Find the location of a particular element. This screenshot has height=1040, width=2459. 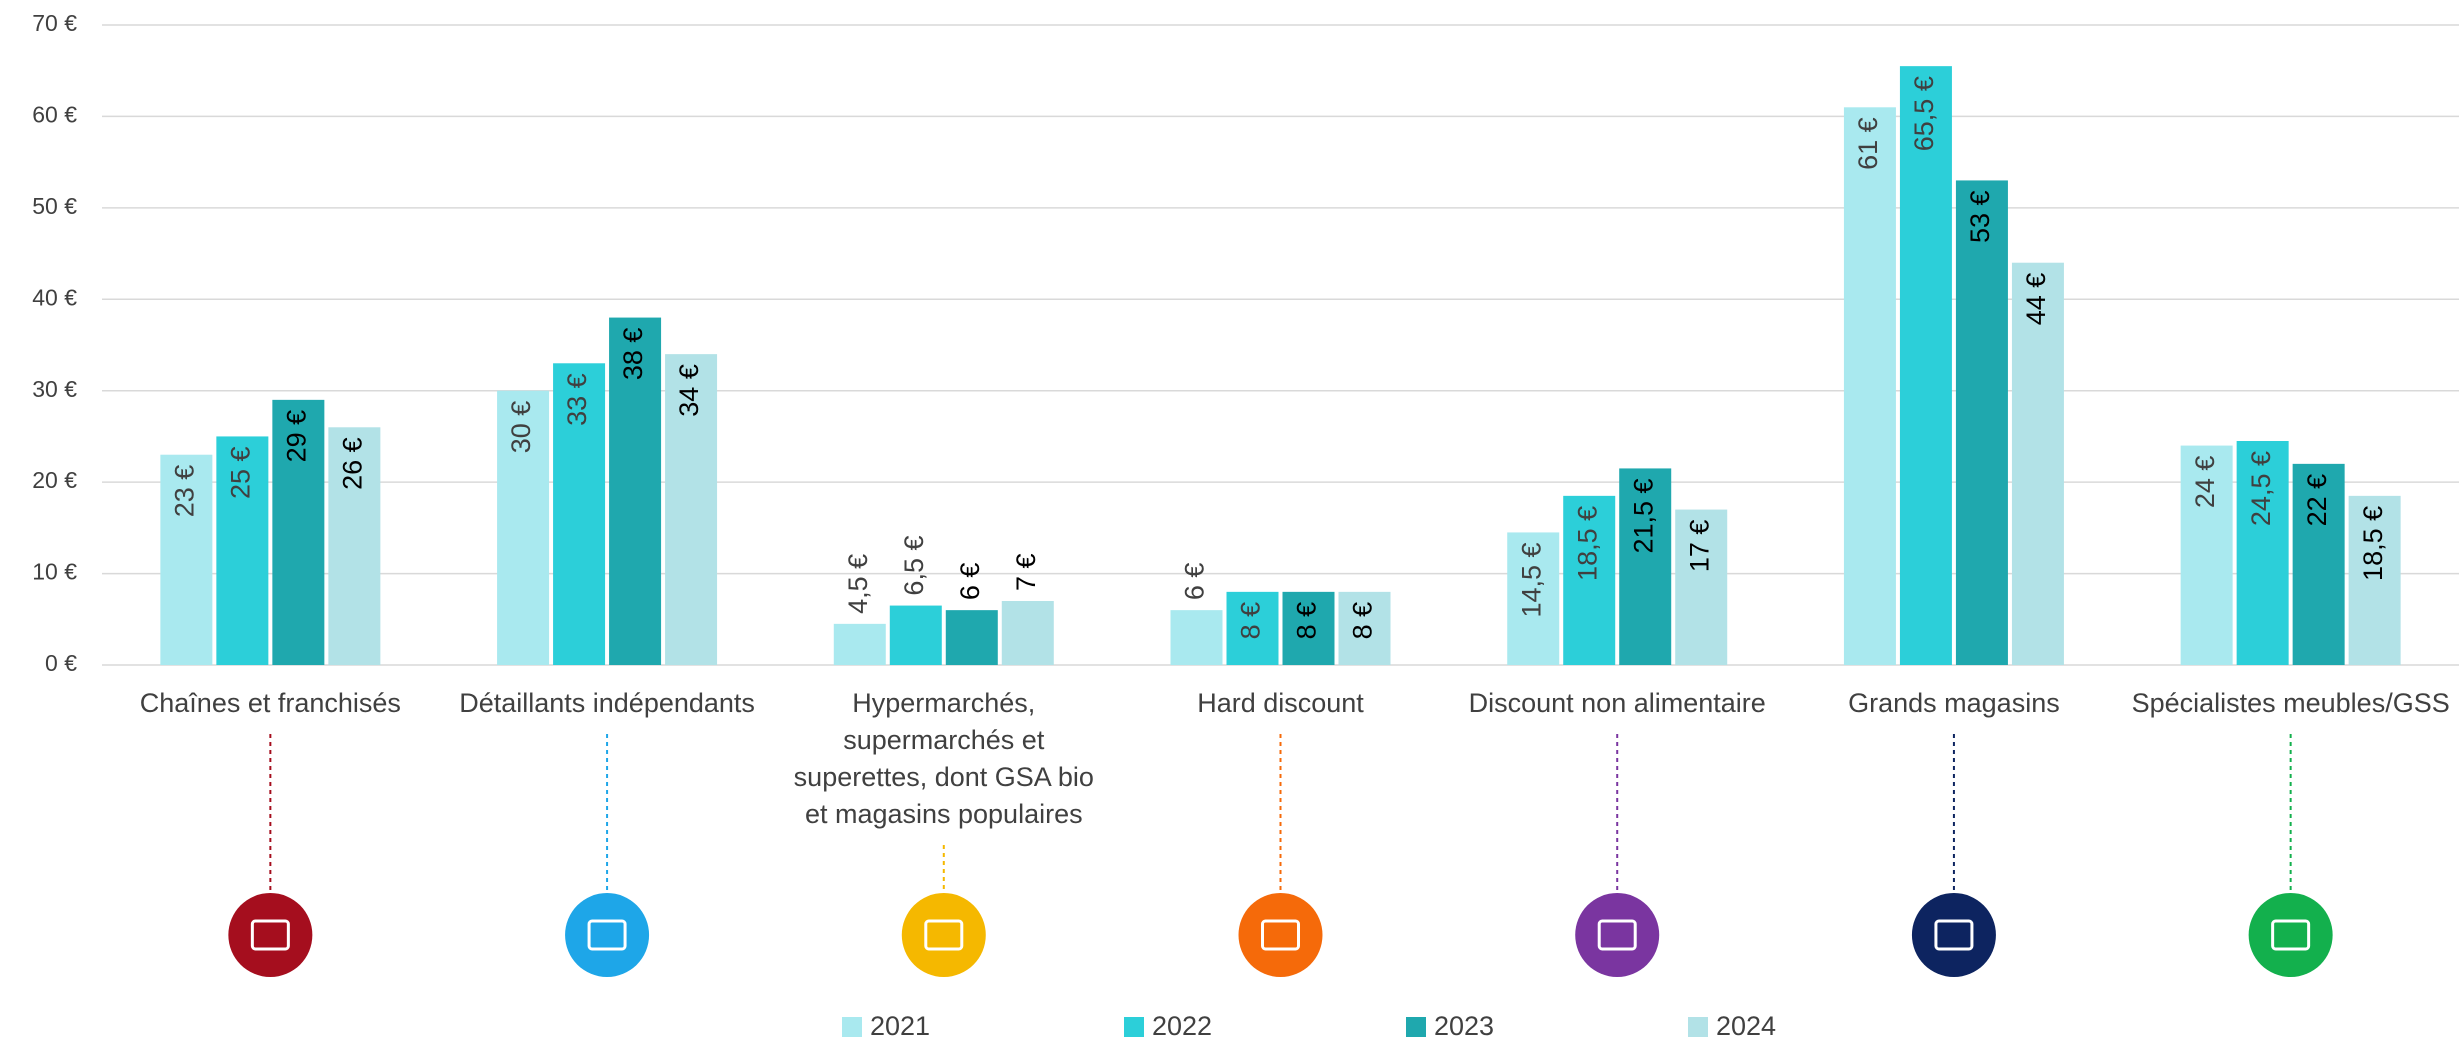

y-tick-label: 50 € is located at coordinates (54, 206).